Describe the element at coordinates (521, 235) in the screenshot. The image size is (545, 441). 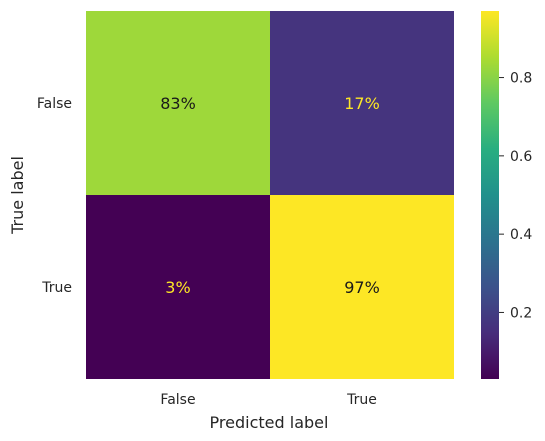
I see `colorbar-tick-label: 0.4` at that location.